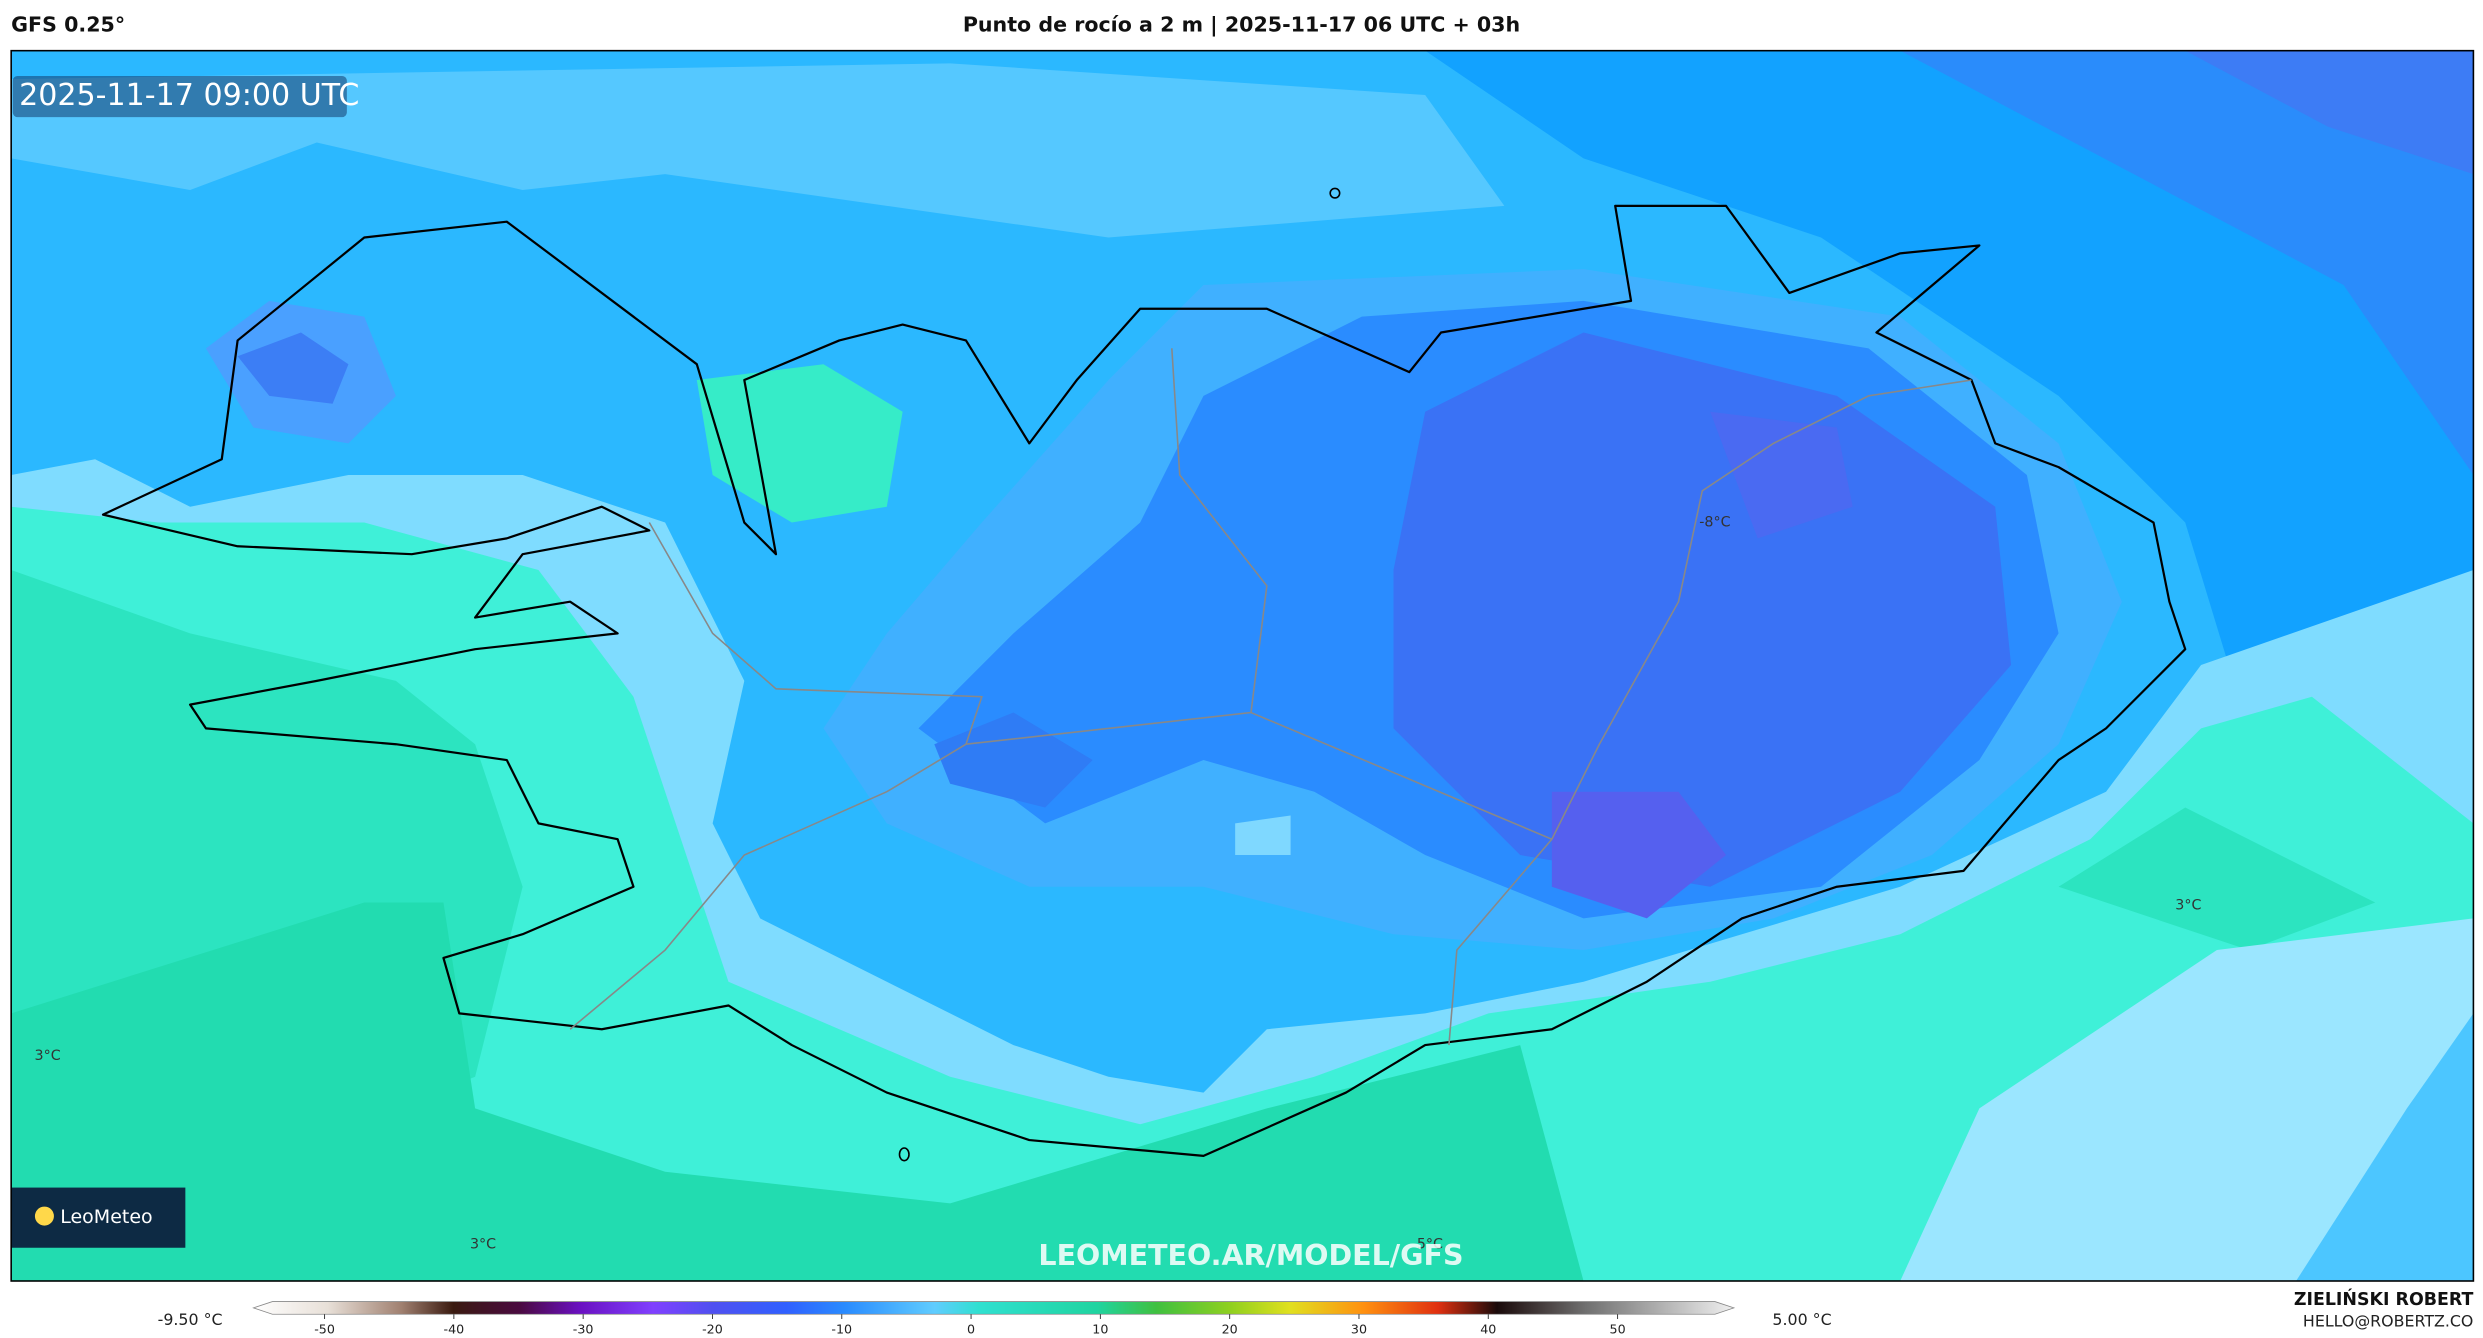 Image resolution: width=2483 pixels, height=1338 pixels. I want to click on isotherm-label: -8°C, so click(1714, 523).